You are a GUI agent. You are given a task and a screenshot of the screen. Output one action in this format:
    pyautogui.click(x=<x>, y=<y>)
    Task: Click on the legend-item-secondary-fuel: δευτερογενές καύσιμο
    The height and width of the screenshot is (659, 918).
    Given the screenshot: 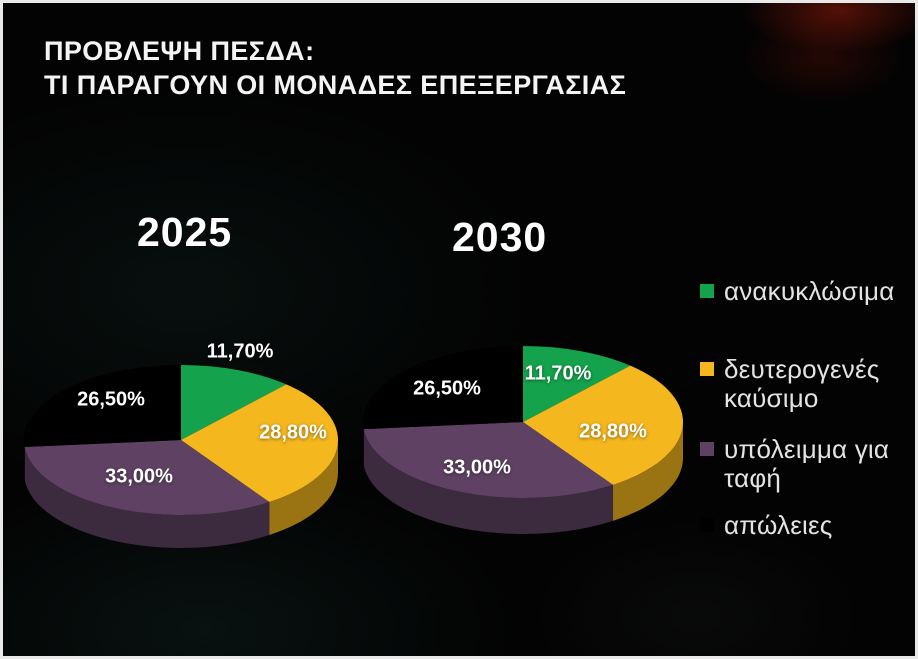 What is the action you would take?
    pyautogui.click(x=806, y=384)
    